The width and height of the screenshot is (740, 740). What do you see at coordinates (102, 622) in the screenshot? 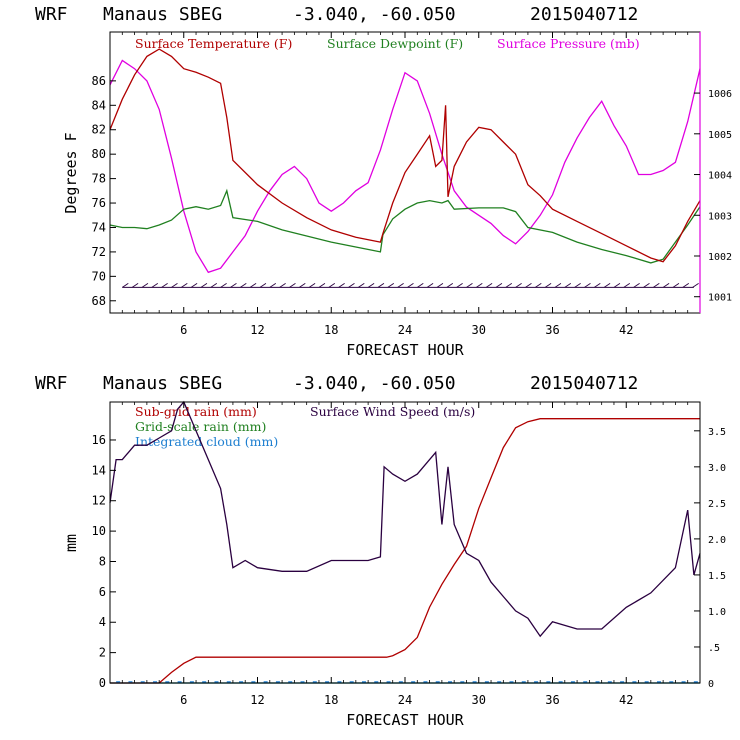
I see `y-tick-label: 4` at bounding box center [102, 622].